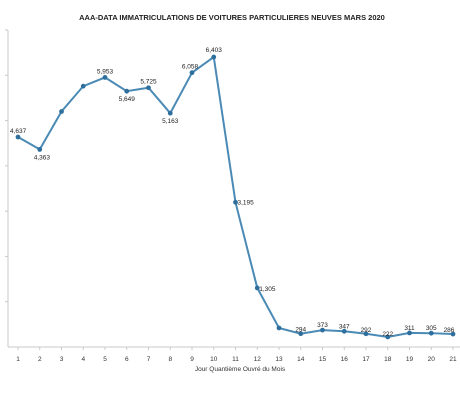  Describe the element at coordinates (267, 289) in the screenshot. I see `data-label: 1,305` at that location.